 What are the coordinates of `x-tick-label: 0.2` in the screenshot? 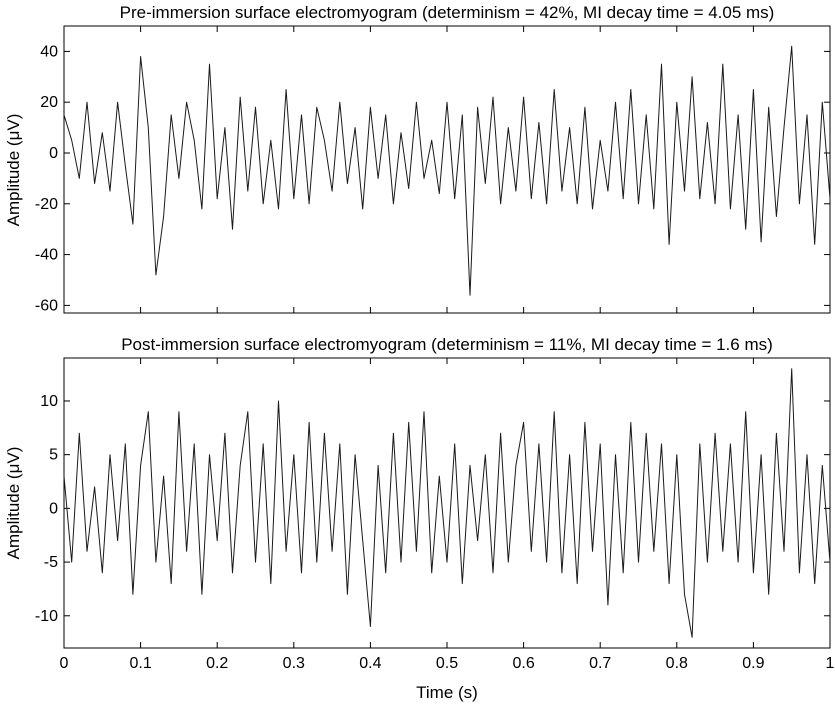 It's located at (217, 663).